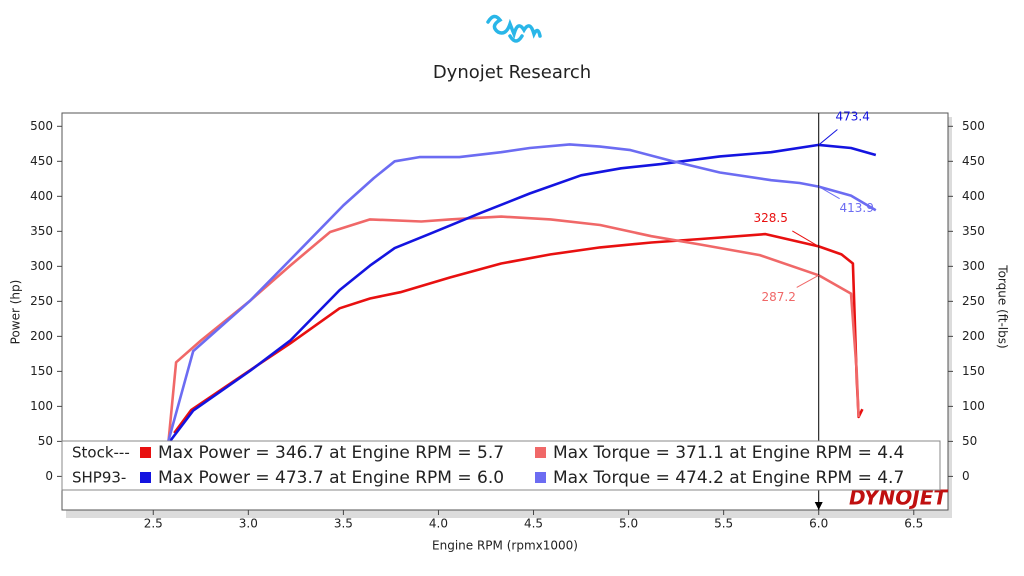 This screenshot has height=576, width=1024. What do you see at coordinates (728, 453) in the screenshot?
I see `legend-label: Max Torque = 371.1 at Engine RPM = 4.4` at bounding box center [728, 453].